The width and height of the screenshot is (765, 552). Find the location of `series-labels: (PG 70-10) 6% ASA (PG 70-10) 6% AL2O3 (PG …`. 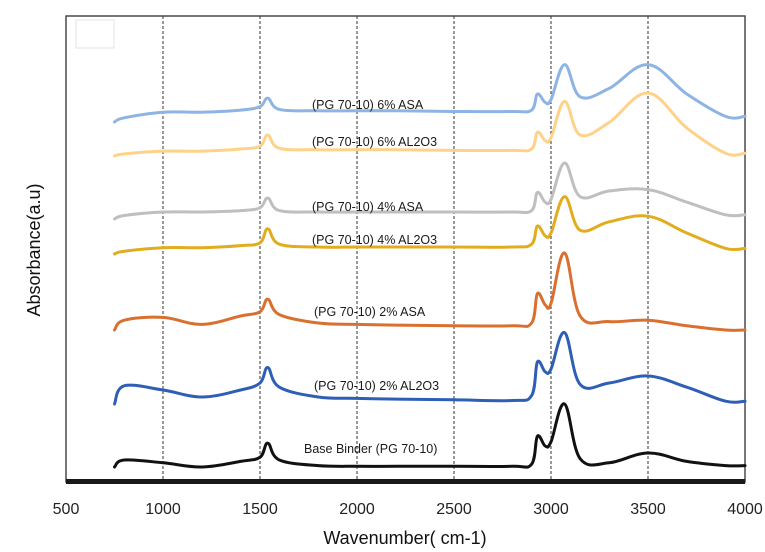

series-labels: (PG 70-10) 6% ASA (PG 70-10) 6% AL2O3 (PG … is located at coordinates (371, 277).